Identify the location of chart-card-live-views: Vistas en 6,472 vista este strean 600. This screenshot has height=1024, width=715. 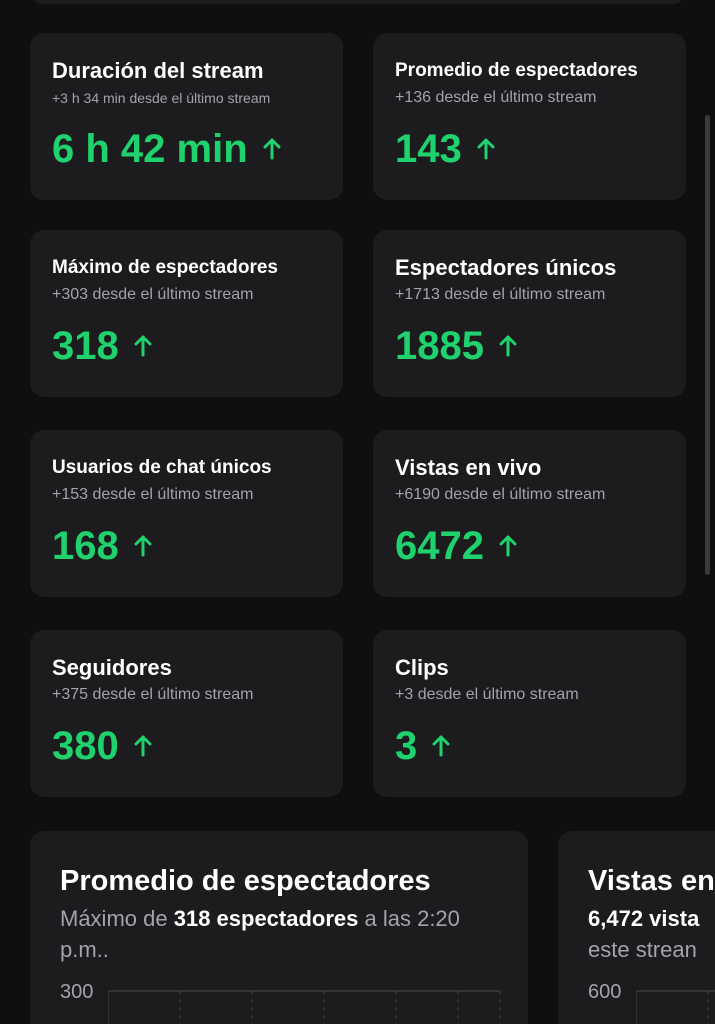
(636, 927).